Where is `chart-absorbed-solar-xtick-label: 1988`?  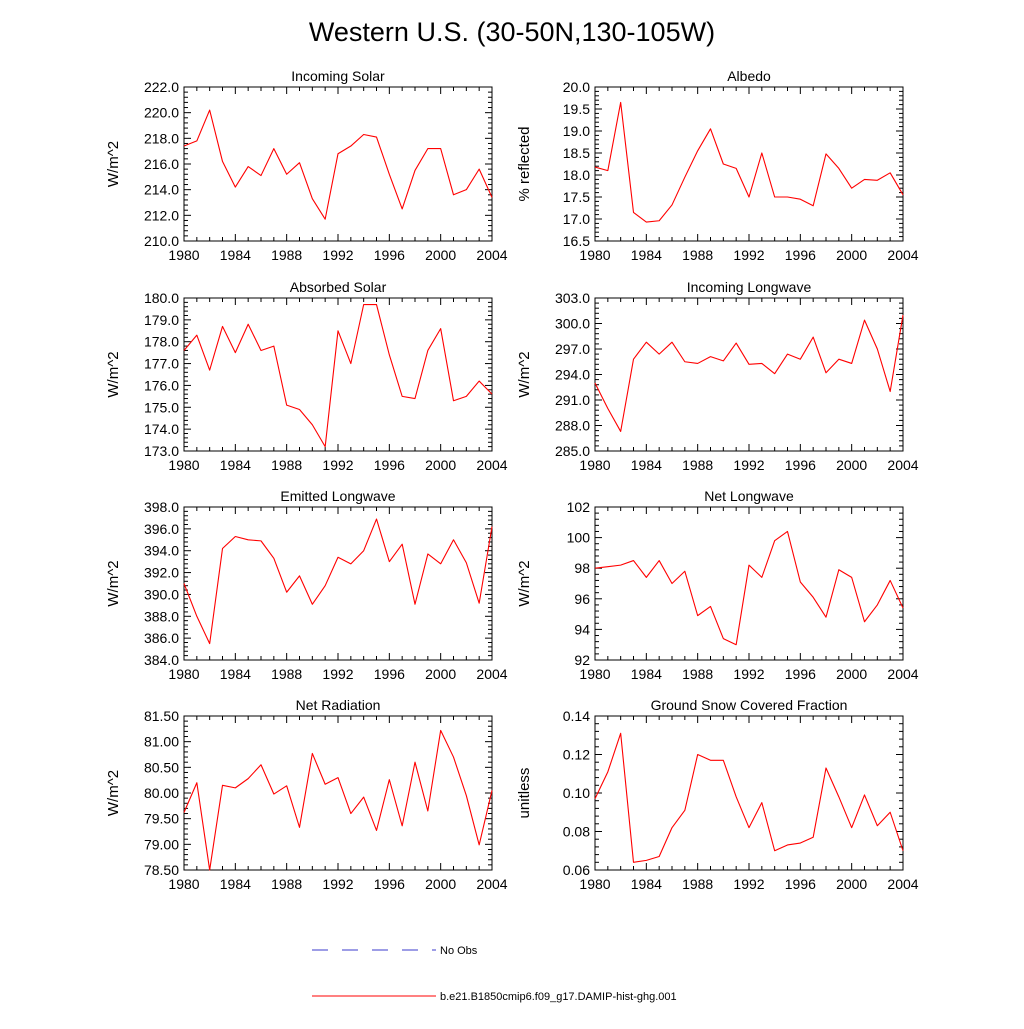
chart-absorbed-solar-xtick-label: 1988 is located at coordinates (286, 465).